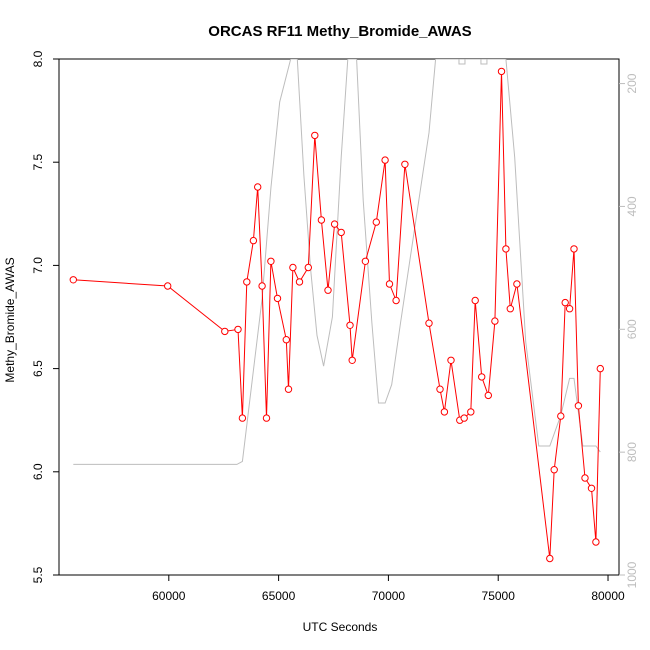 The image size is (650, 650). Describe the element at coordinates (38, 368) in the screenshot. I see `y-tick-label: 6.5` at that location.